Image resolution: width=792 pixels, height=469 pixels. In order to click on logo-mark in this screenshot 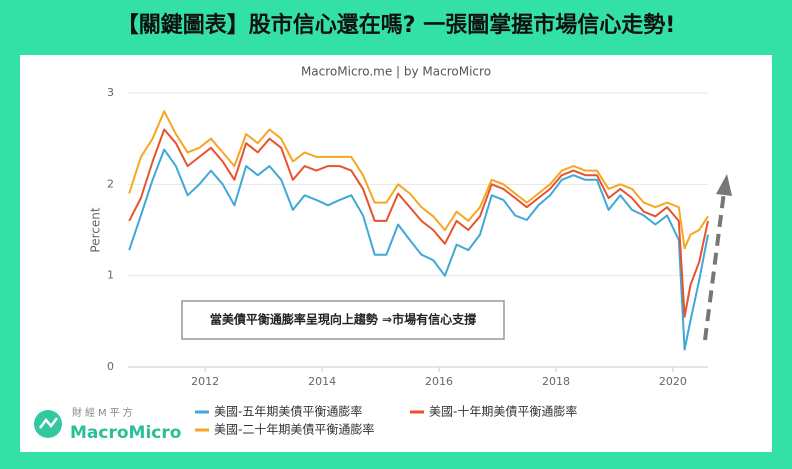, I will do `click(48, 423)`.